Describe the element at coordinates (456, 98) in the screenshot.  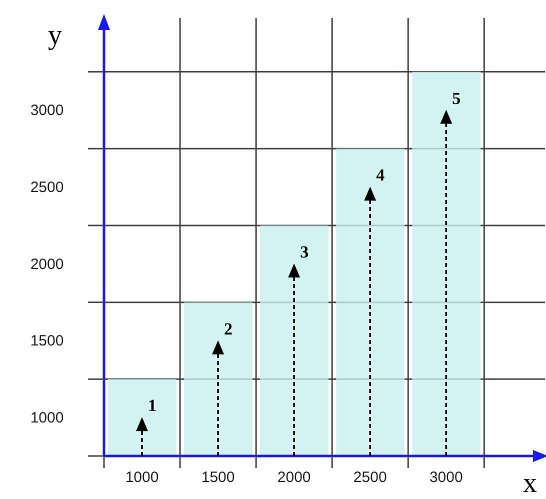
I see `annotation: 5` at that location.